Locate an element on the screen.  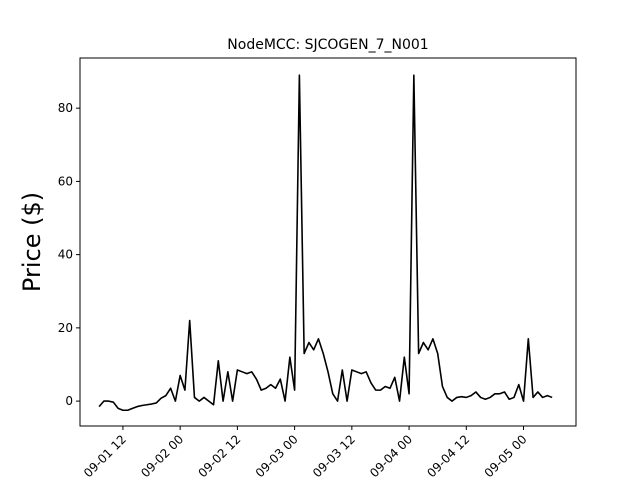
y-tick-label: 20 is located at coordinates (65, 328).